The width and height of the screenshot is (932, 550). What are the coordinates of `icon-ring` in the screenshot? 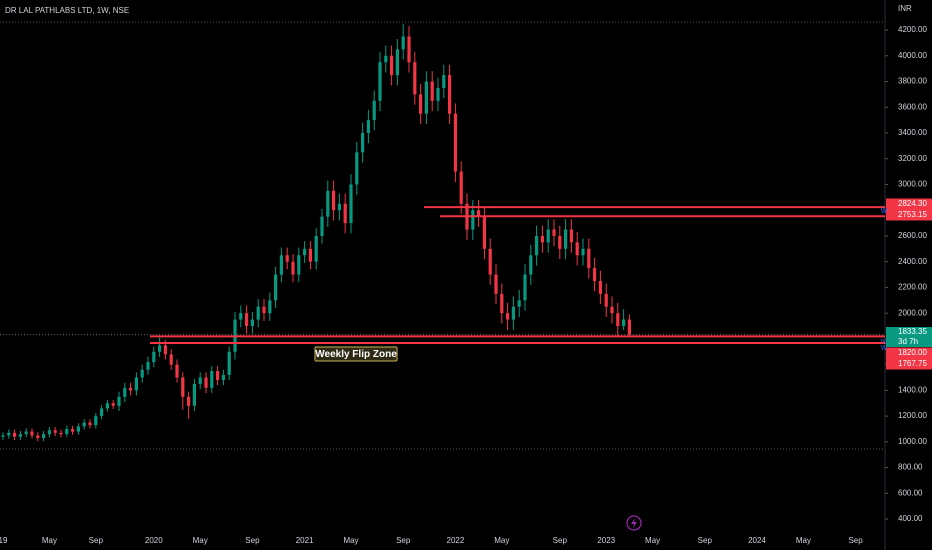 It's located at (634, 523).